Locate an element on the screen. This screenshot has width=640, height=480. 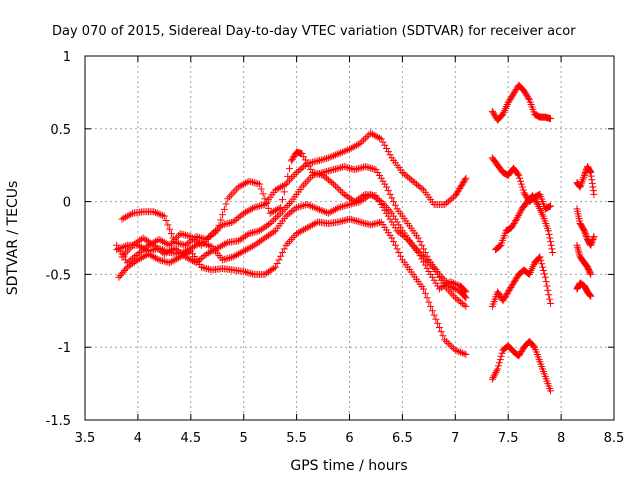
x-tick-label: 6.5 is located at coordinates (402, 438).